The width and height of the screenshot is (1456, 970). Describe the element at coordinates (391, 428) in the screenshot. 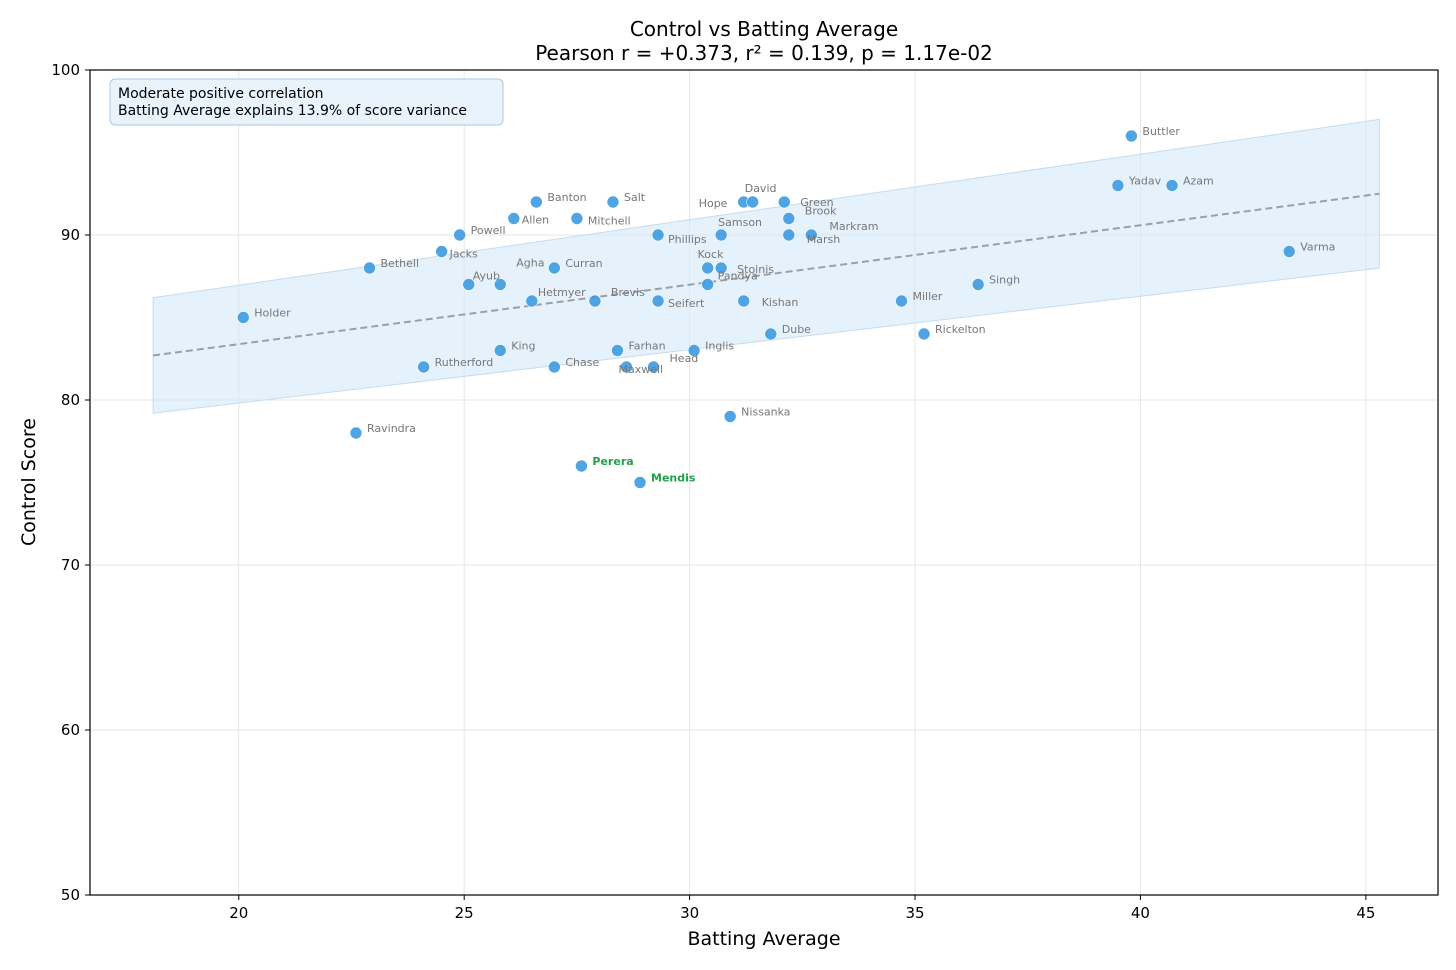

I see `point-label: Ravindra` at that location.